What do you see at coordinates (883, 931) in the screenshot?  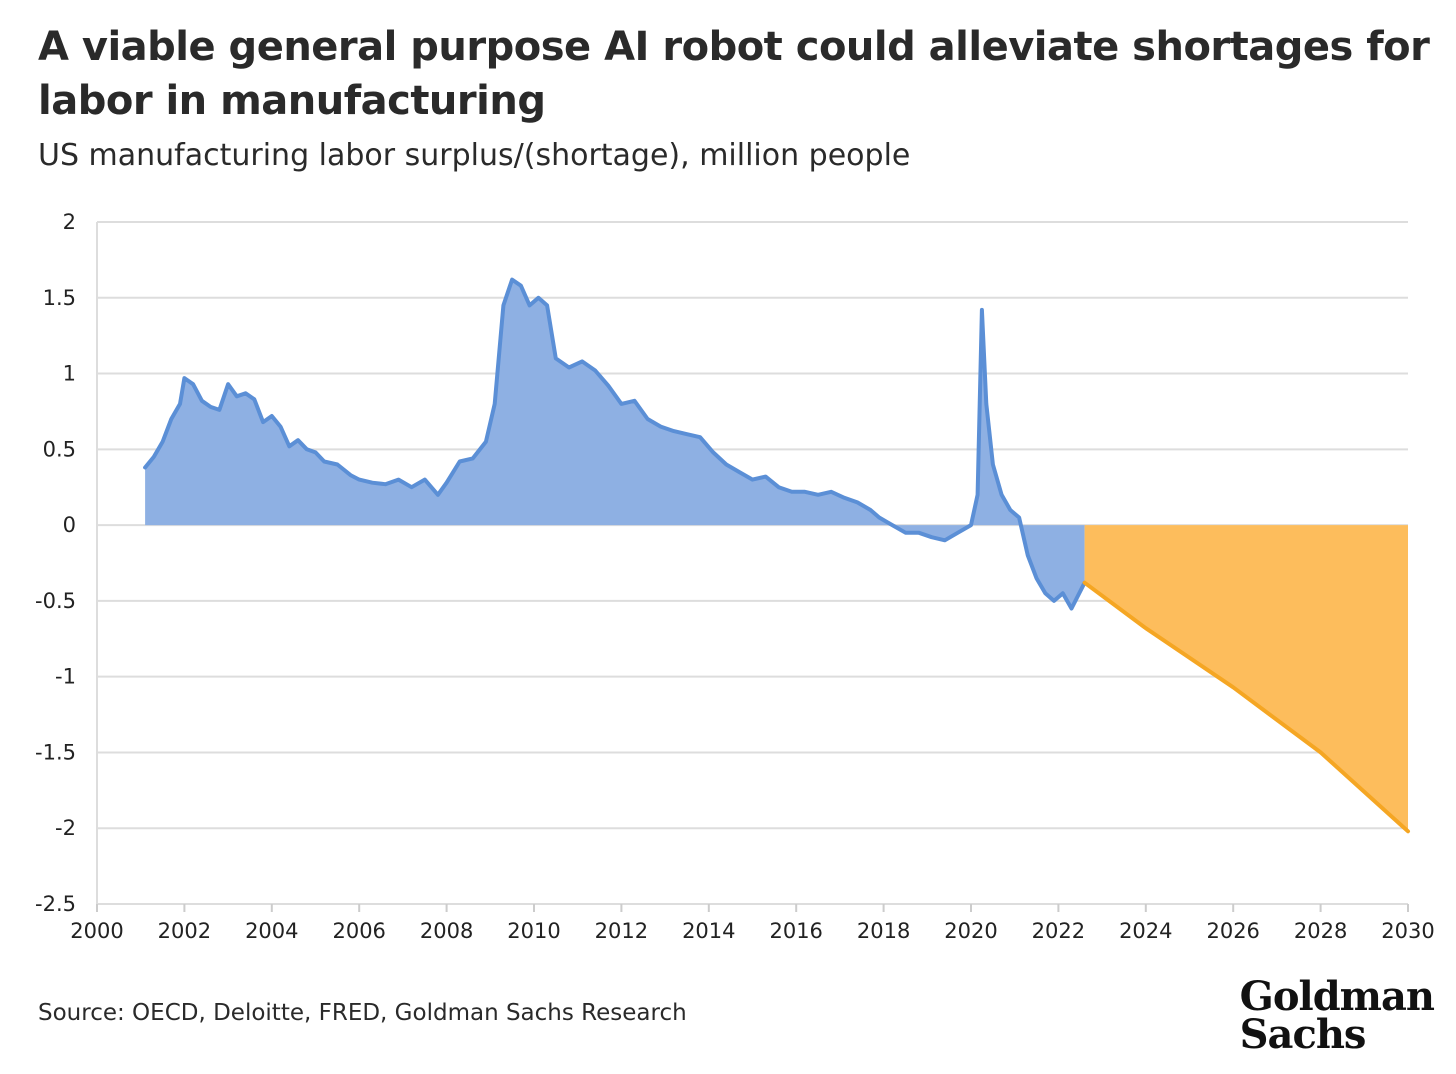 I see `x-tick-label: 2018` at bounding box center [883, 931].